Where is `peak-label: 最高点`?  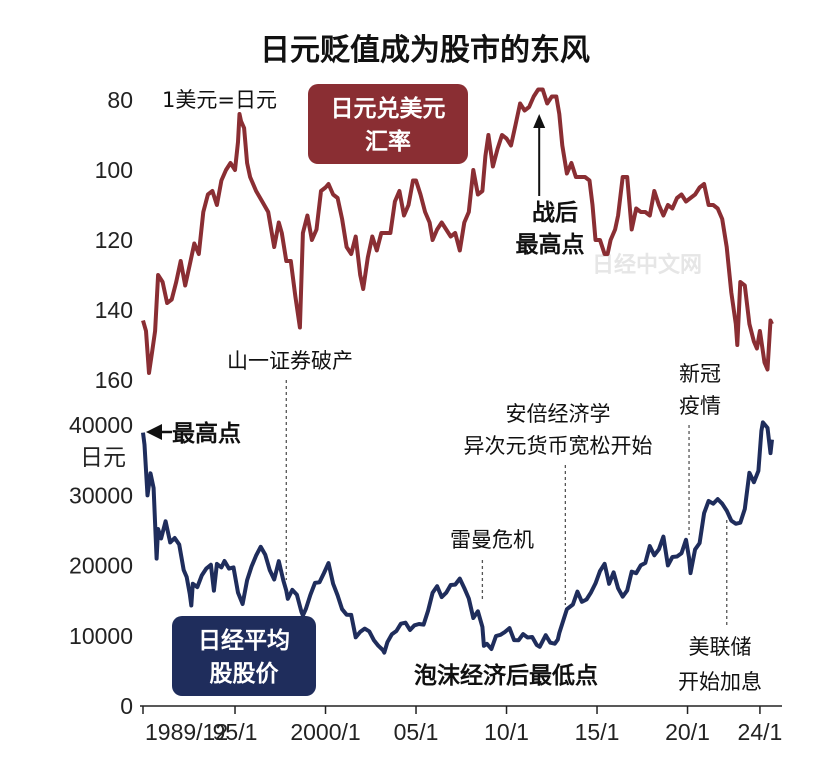
peak-label: 最高点 is located at coordinates (550, 244).